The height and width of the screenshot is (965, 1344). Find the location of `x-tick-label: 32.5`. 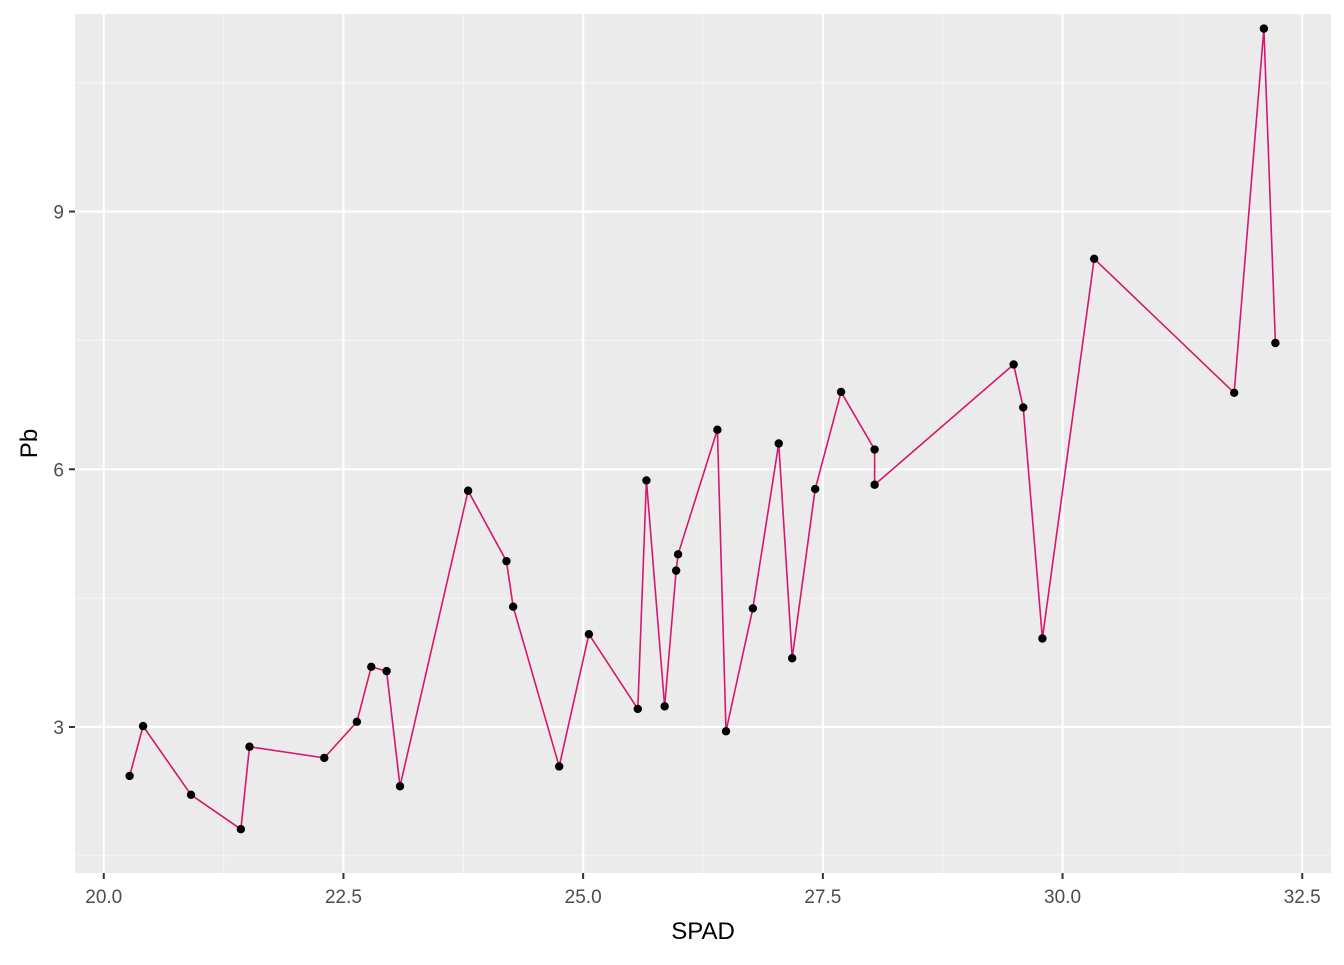

x-tick-label: 32.5 is located at coordinates (1302, 897).